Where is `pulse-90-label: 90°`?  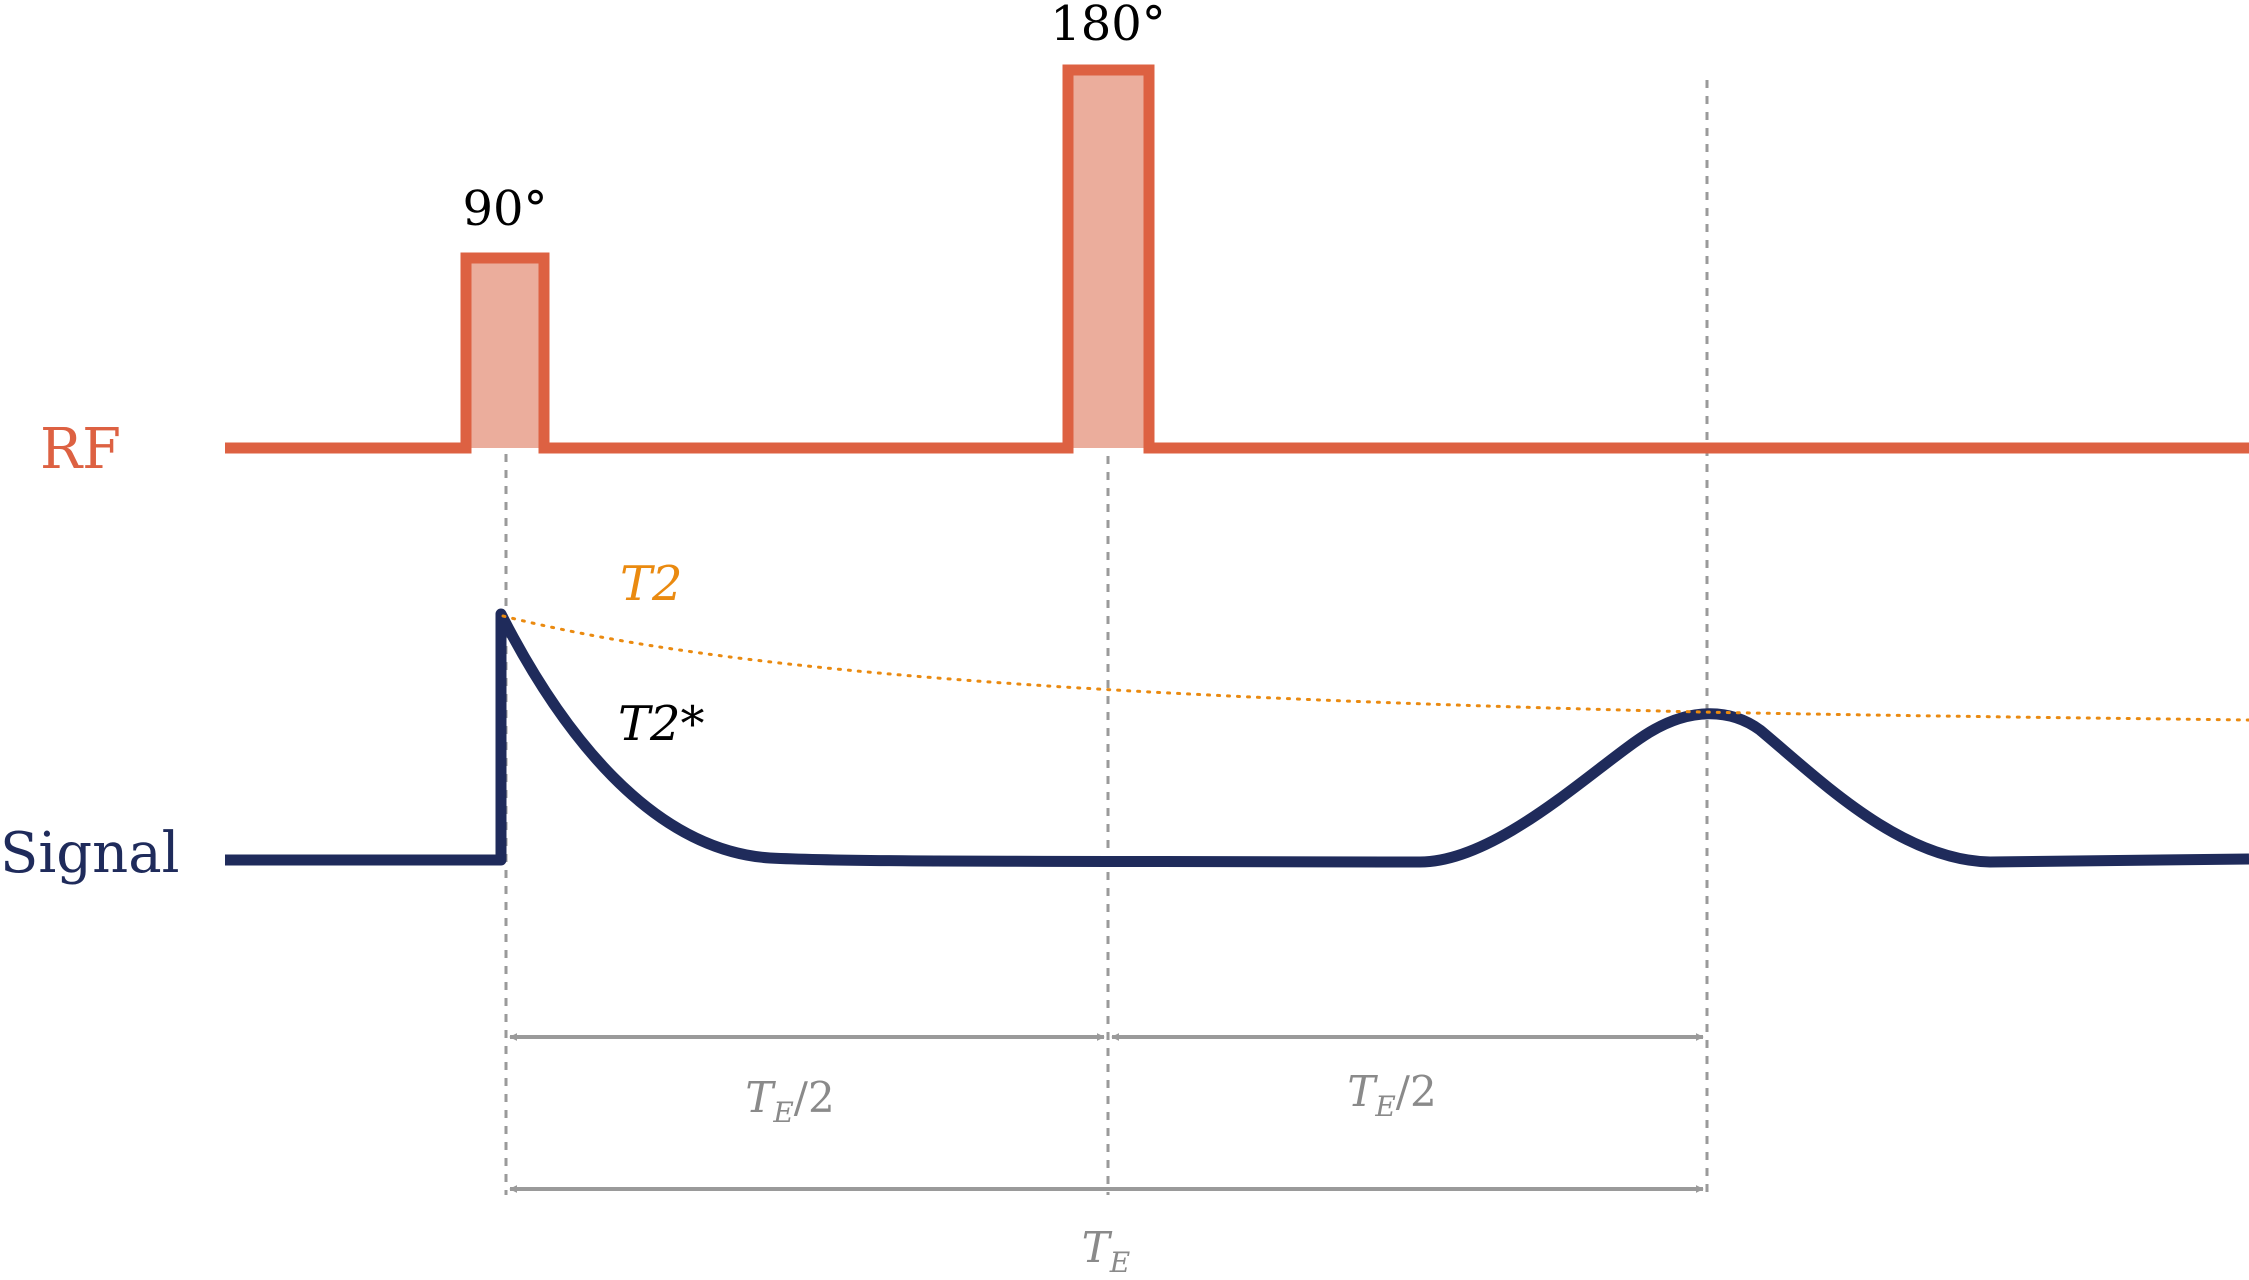
pulse-90-label: 90° is located at coordinates (504, 209).